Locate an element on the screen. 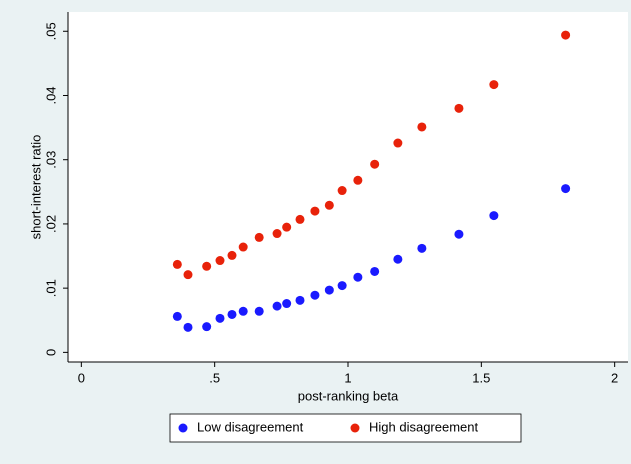 Image resolution: width=631 pixels, height=464 pixels. y-tick-label: .02 is located at coordinates (50, 224).